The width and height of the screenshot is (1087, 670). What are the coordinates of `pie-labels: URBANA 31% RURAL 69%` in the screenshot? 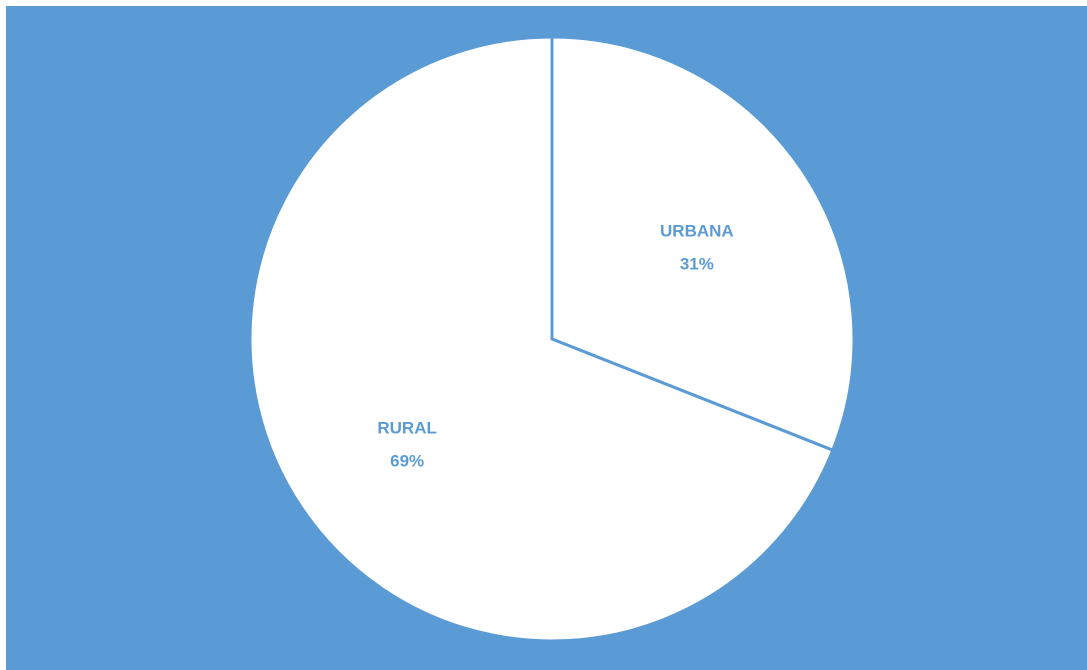 It's located at (555, 346).